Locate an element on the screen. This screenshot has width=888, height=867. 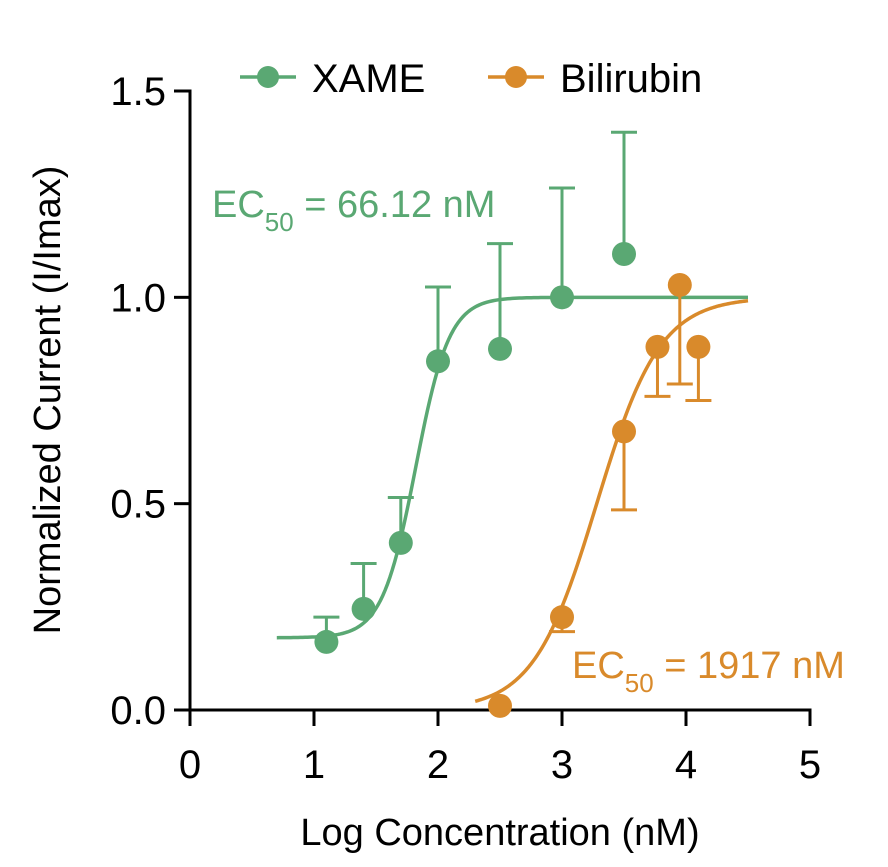
y-tick-label: 0.0 is located at coordinates (138, 711).